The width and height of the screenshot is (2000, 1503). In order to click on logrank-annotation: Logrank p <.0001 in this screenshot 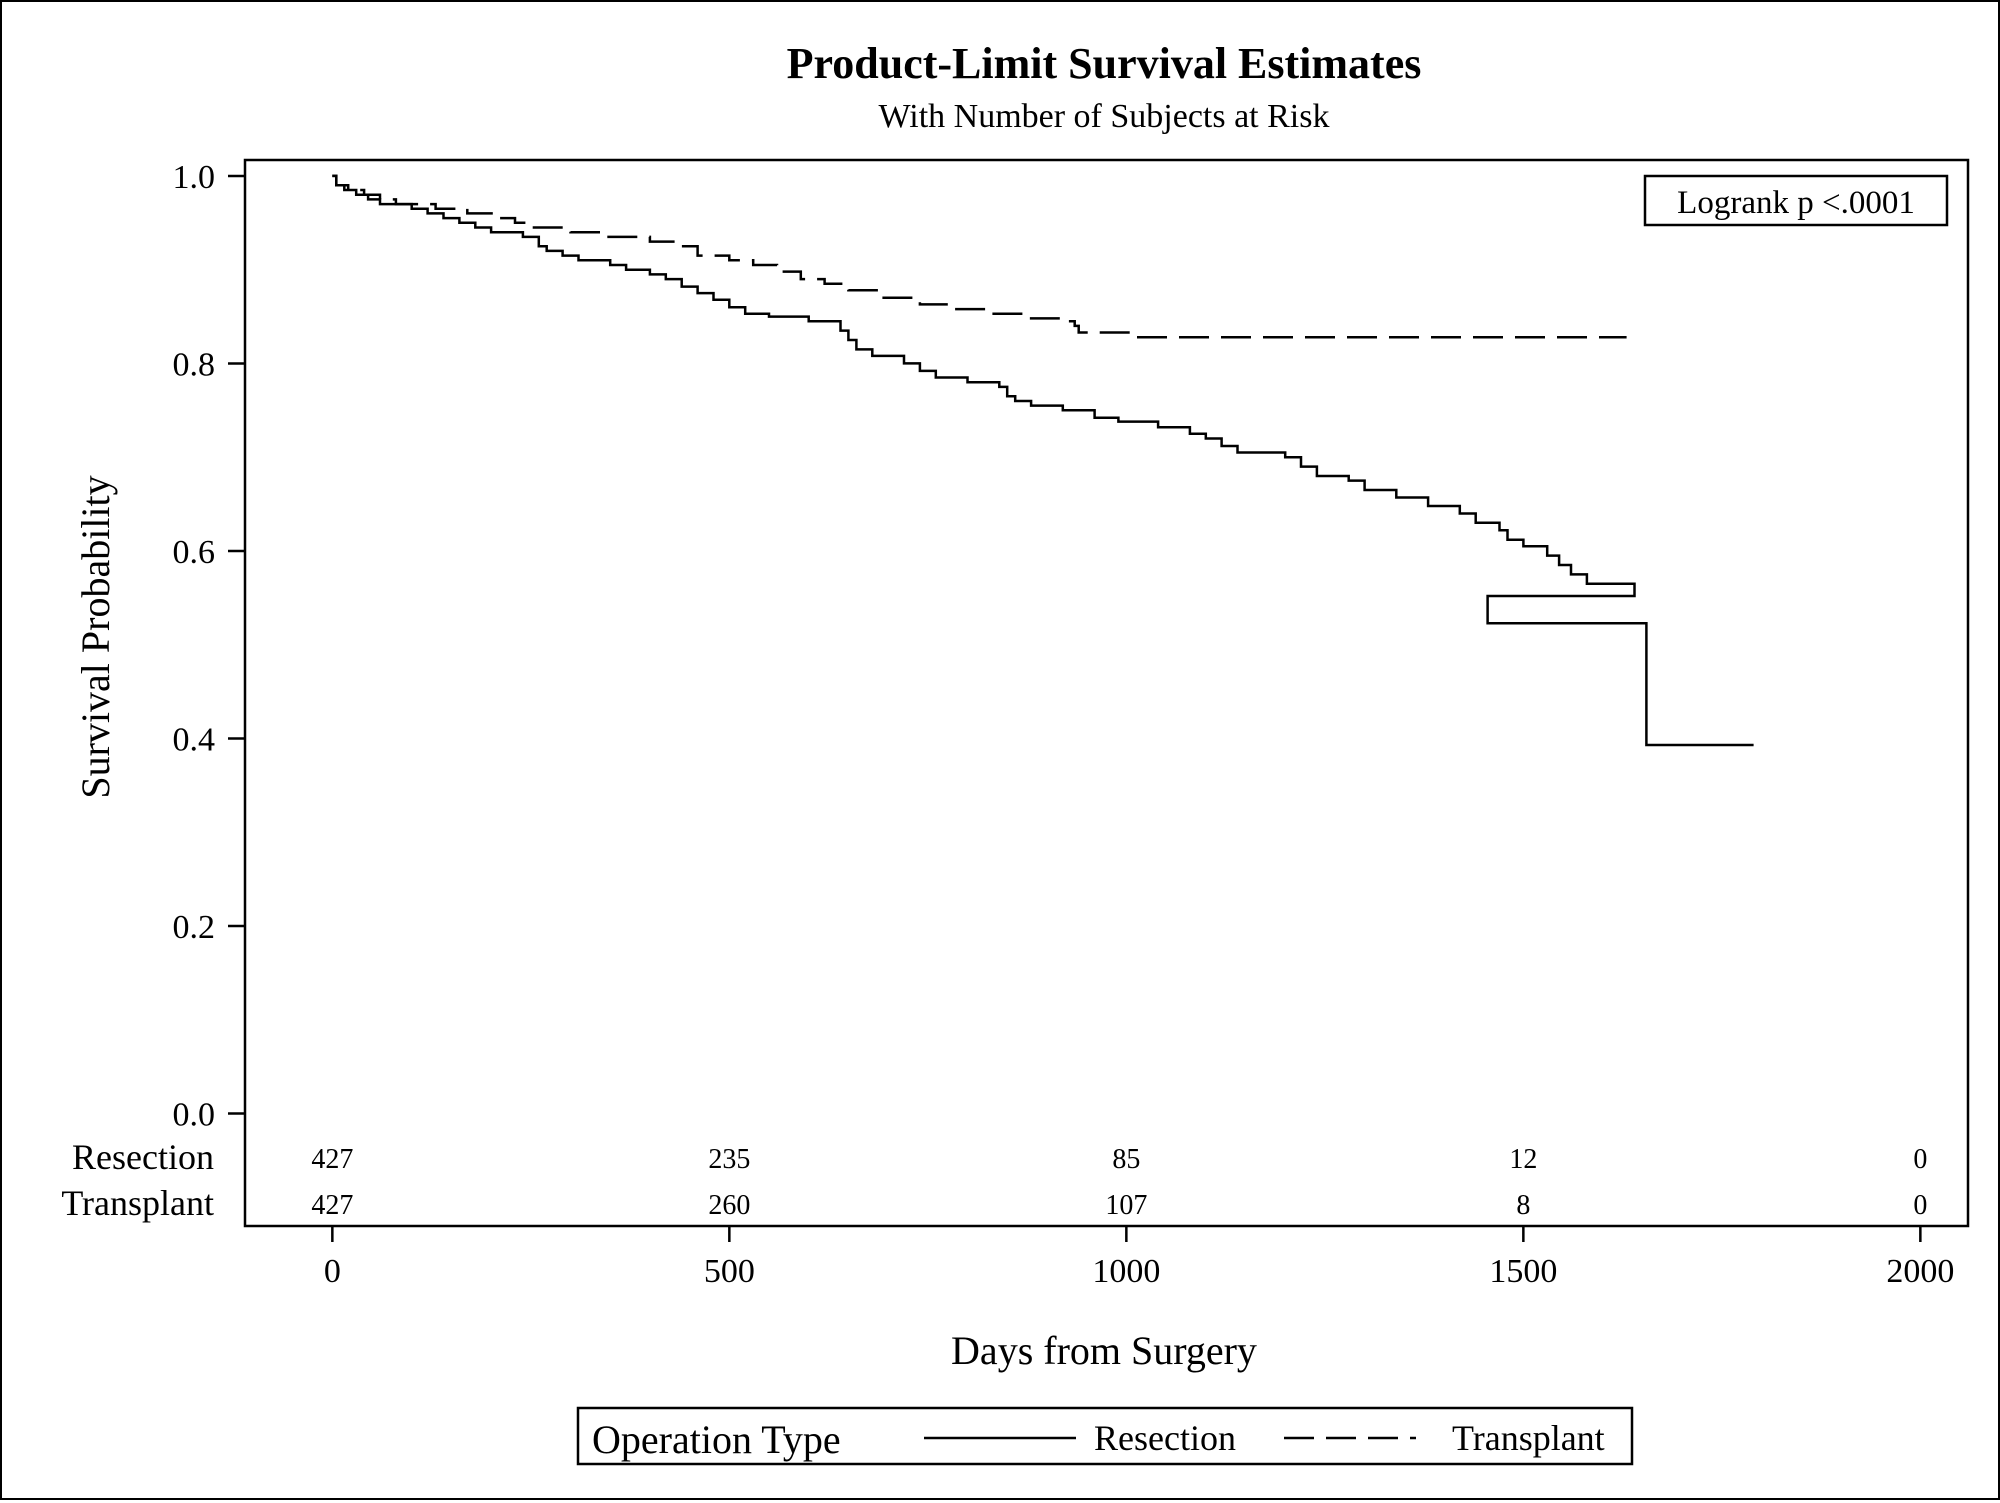, I will do `click(1796, 200)`.